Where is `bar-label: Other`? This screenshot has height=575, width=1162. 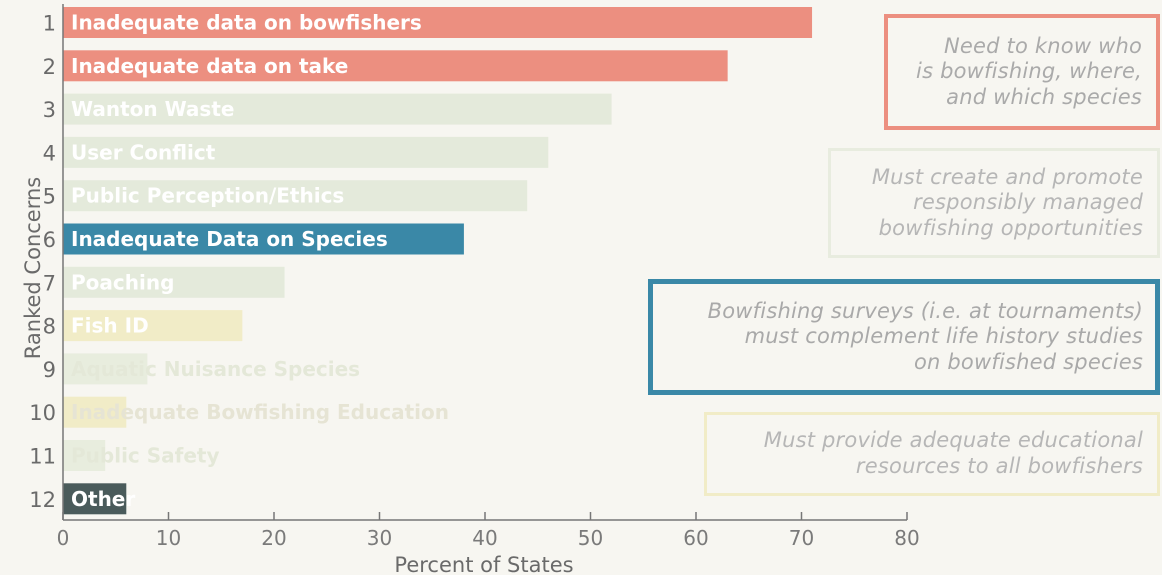 bar-label: Other is located at coordinates (103, 499).